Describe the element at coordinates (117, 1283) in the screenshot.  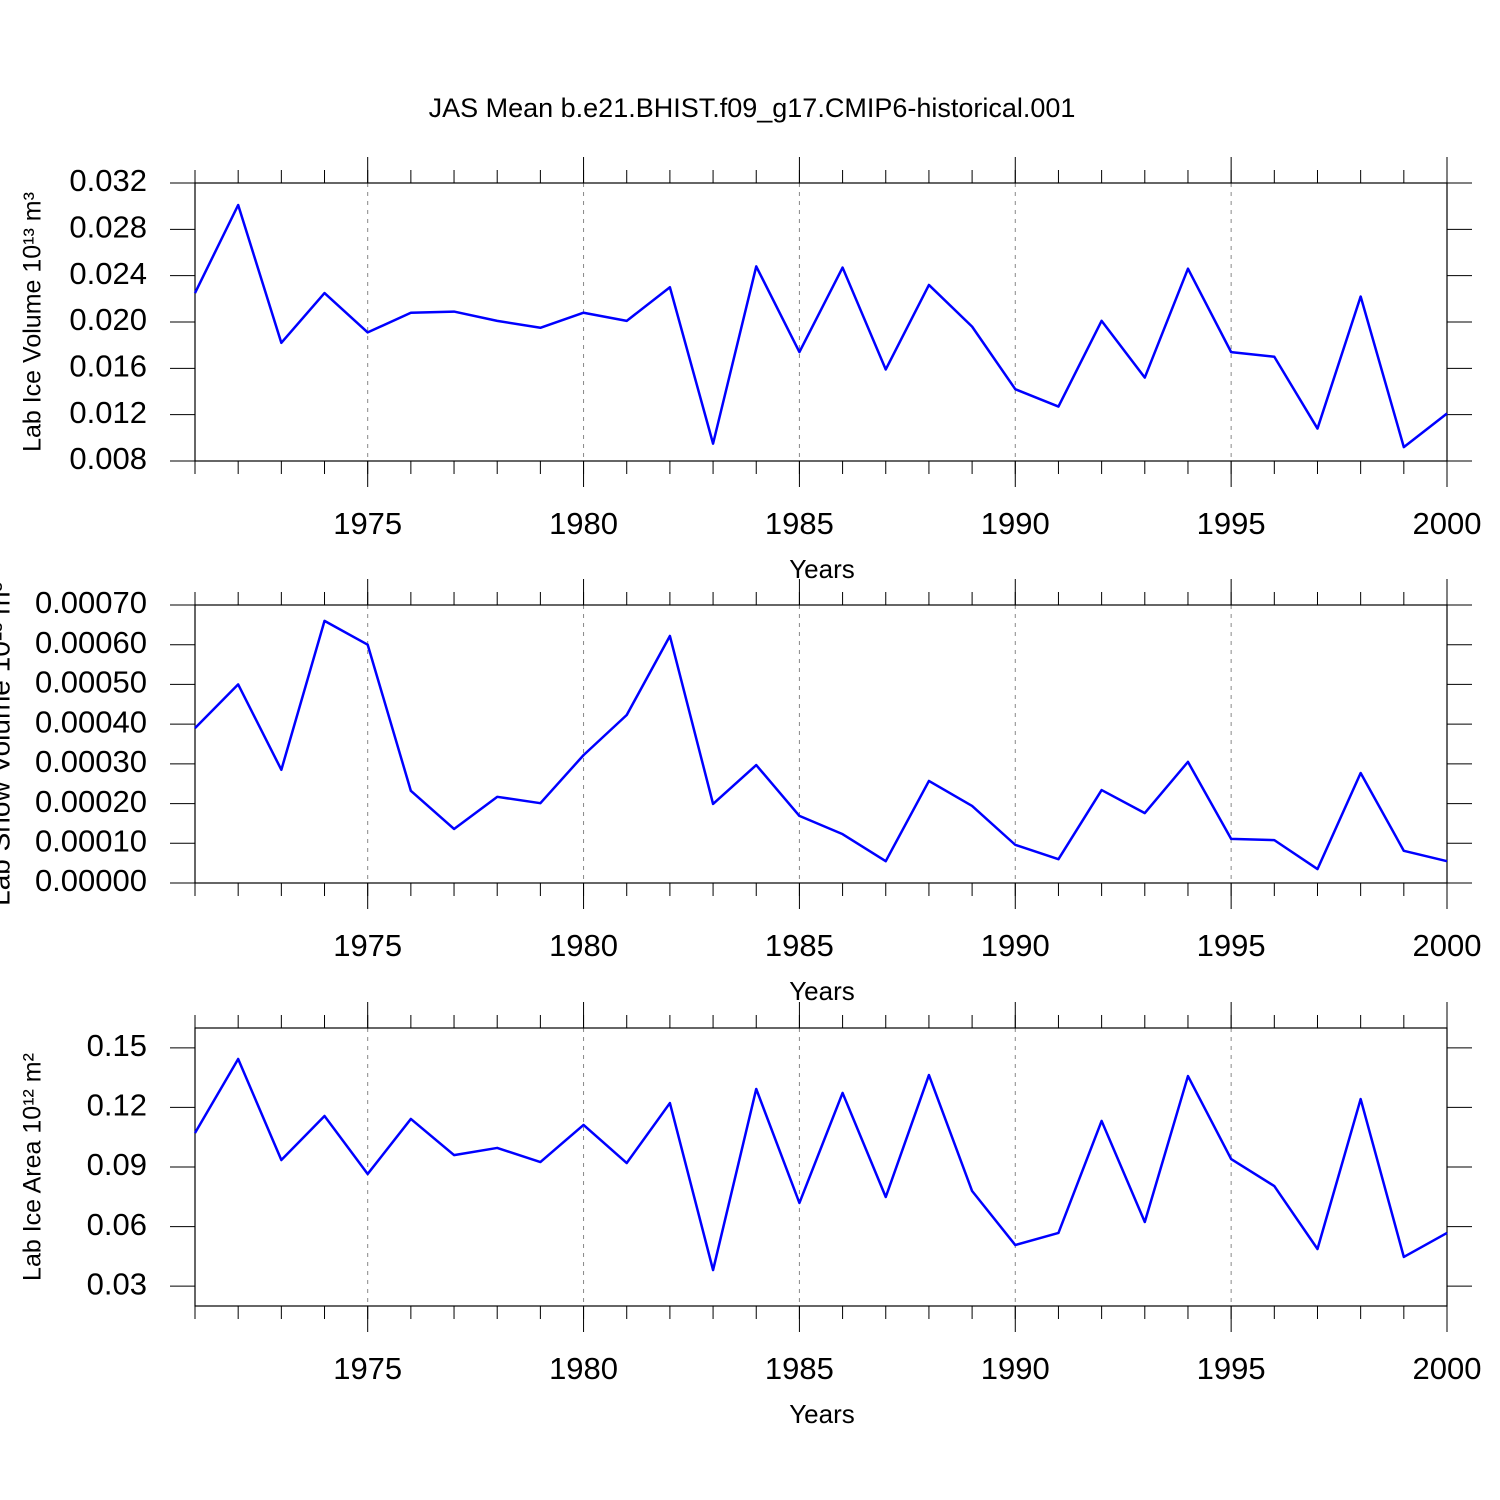
I see `y-tick-label: 0.03` at that location.